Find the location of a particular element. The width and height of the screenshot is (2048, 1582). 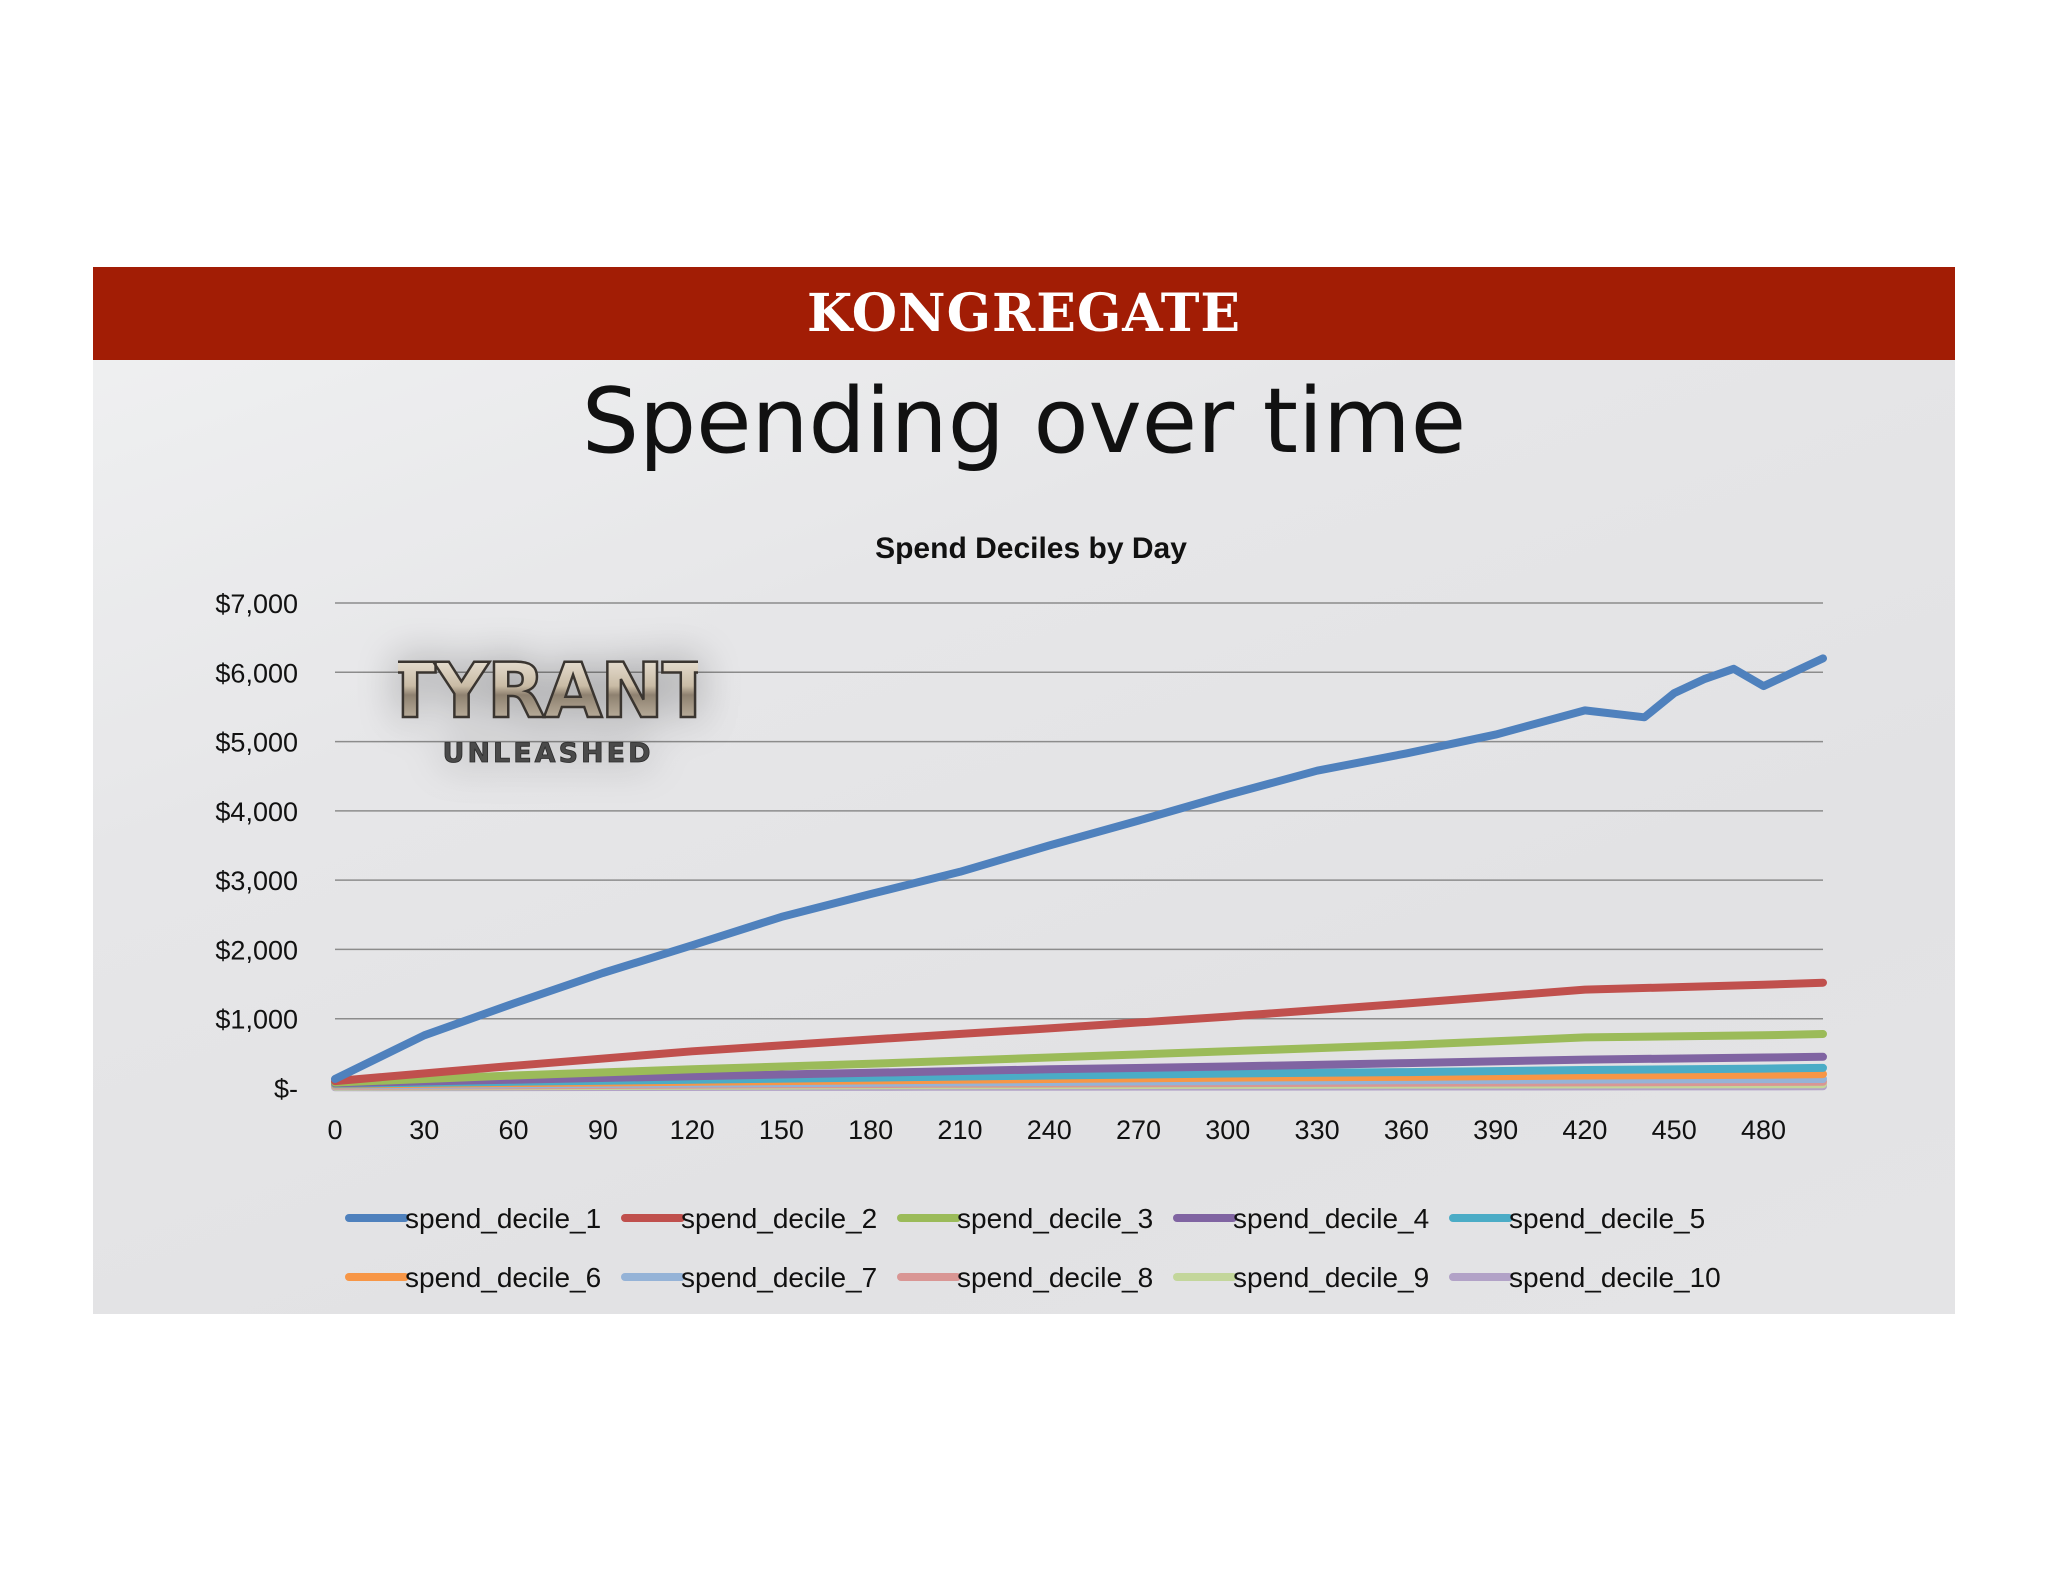

y-tick-label: $2,000 is located at coordinates (256, 950).